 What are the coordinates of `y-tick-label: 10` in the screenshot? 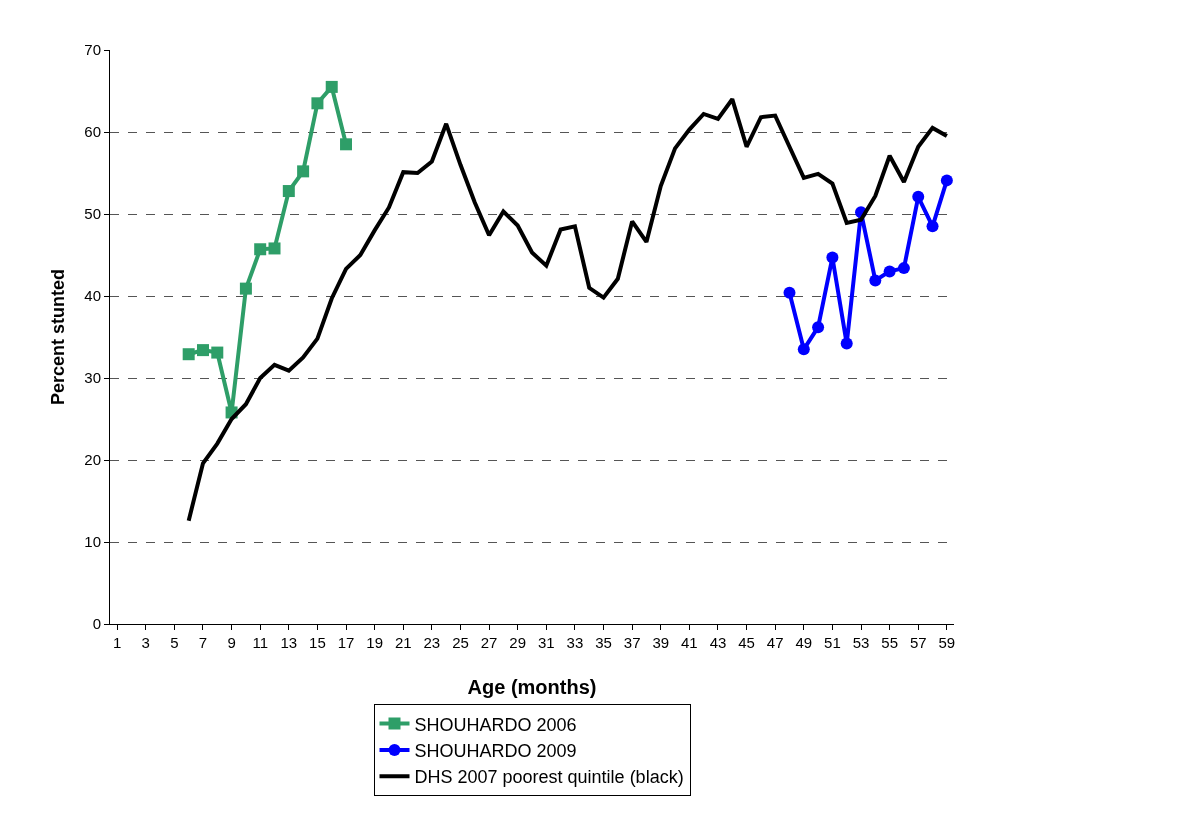 It's located at (92, 542).